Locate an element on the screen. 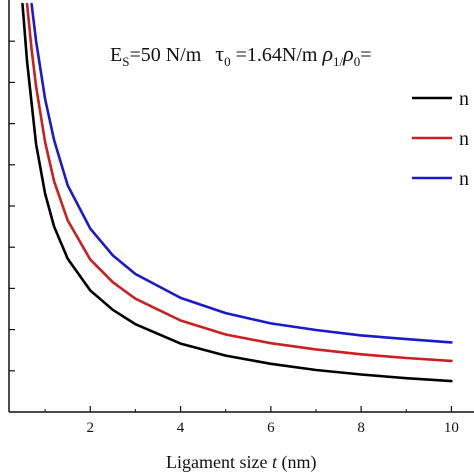  legend-label-1: n is located at coordinates (464, 99).